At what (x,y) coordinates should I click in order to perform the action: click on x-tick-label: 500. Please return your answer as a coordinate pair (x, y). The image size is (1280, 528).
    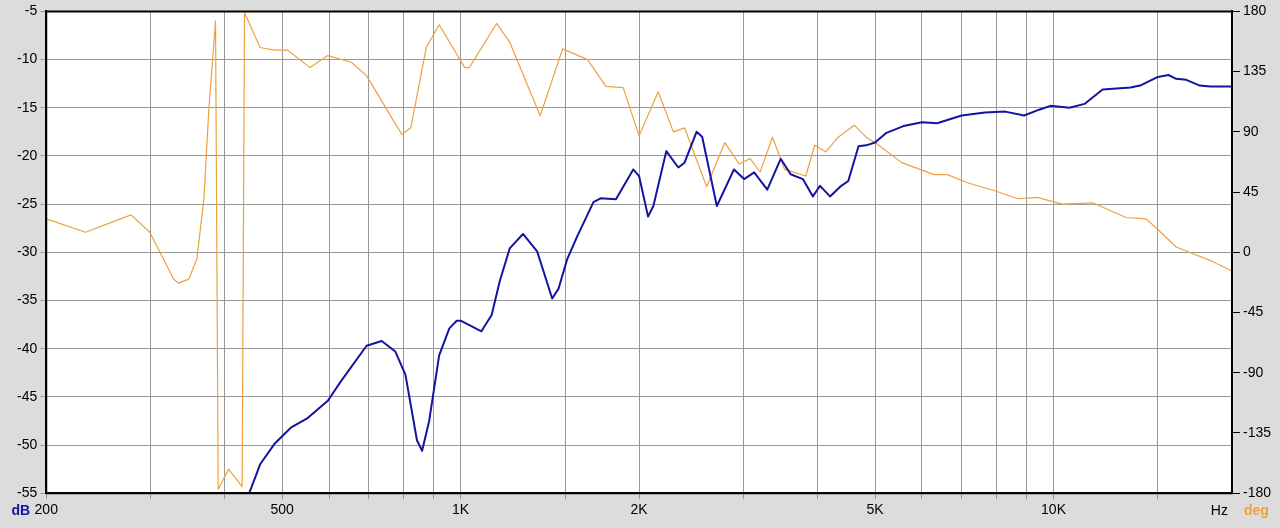
    Looking at the image, I should click on (282, 509).